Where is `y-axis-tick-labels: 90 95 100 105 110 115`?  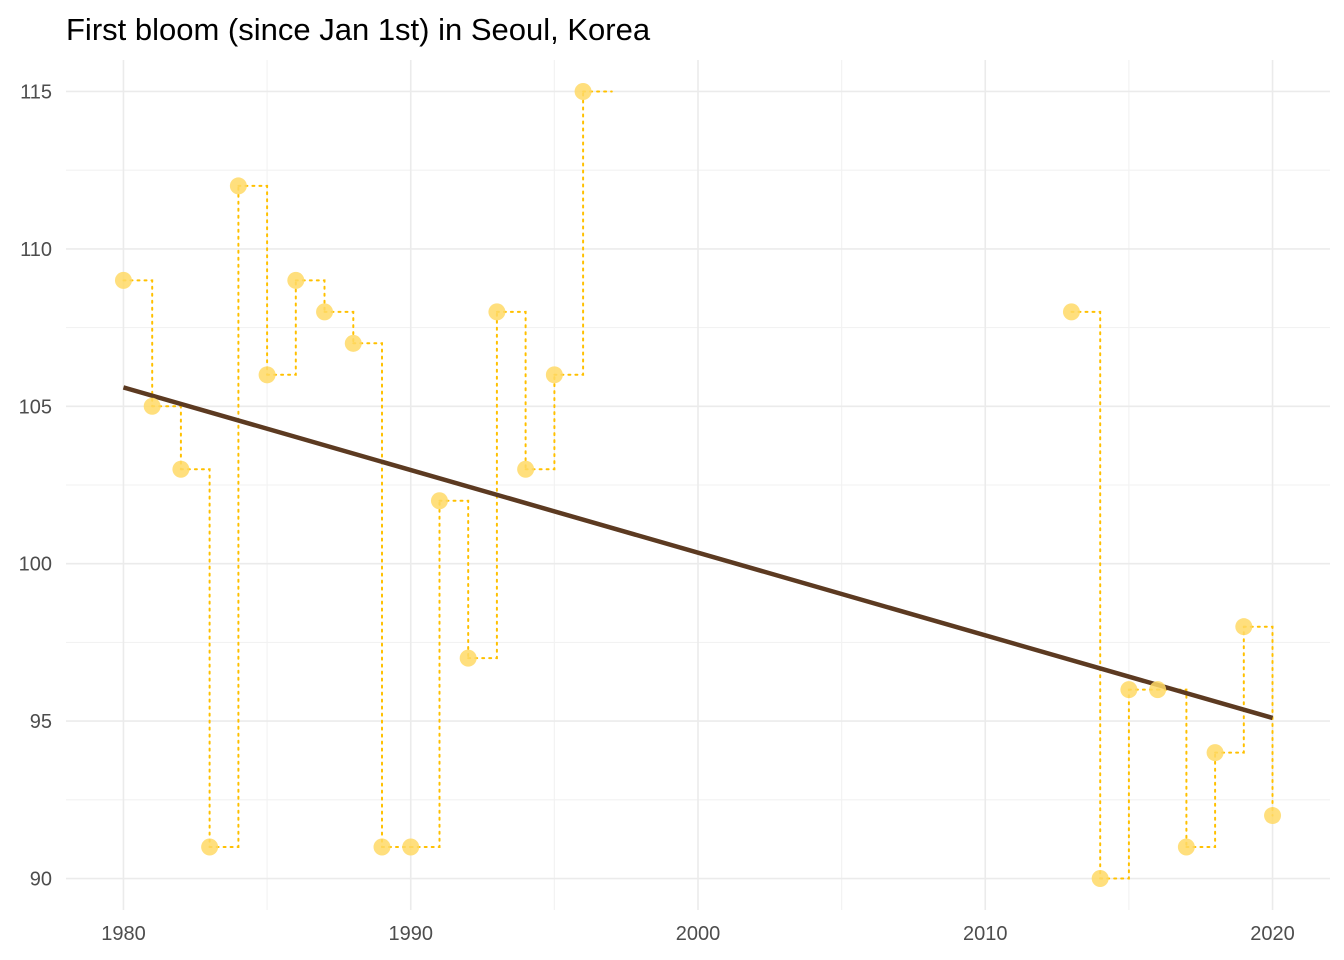
y-axis-tick-labels: 90 95 100 105 110 115 is located at coordinates (35, 485).